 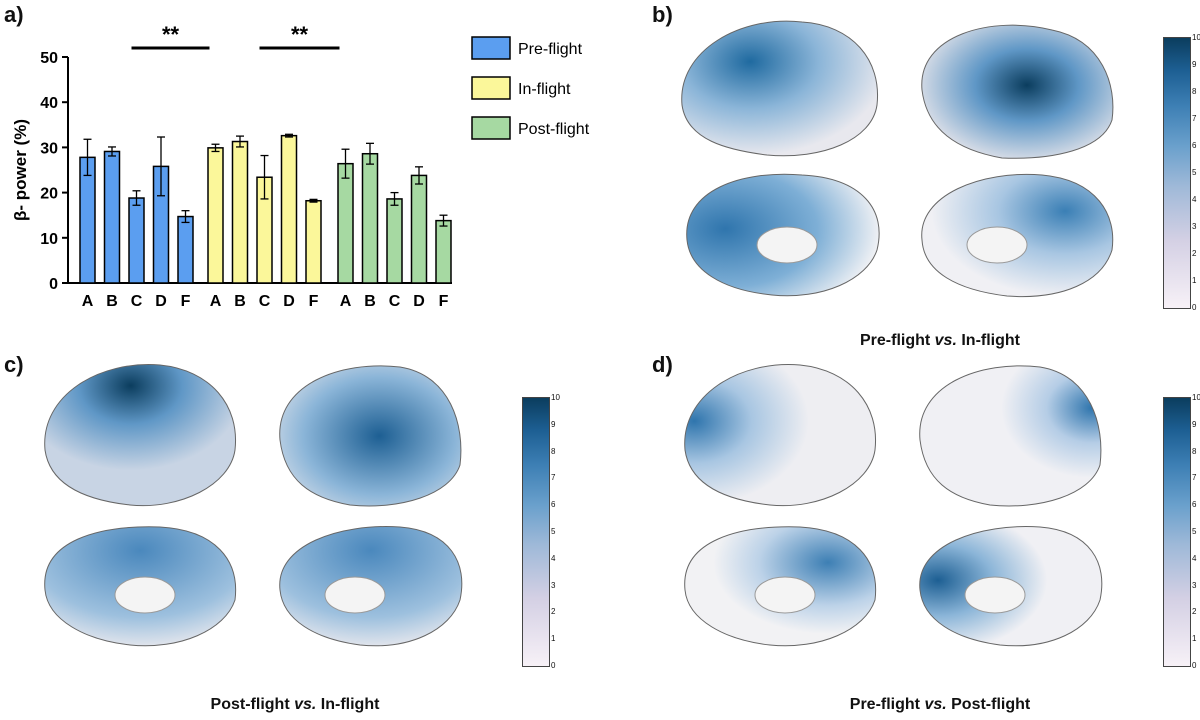 I want to click on y-tick-label: 50, so click(x=49, y=58).